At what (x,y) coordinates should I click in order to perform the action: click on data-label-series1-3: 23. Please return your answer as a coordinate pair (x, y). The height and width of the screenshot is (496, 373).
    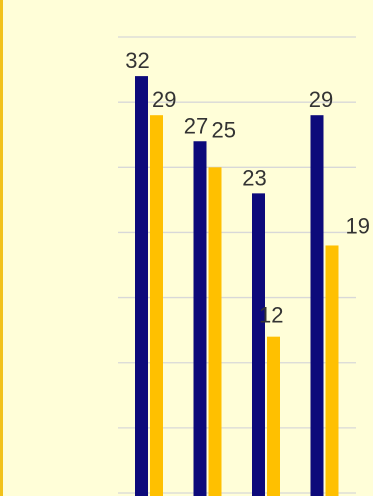
    Looking at the image, I should click on (254, 177).